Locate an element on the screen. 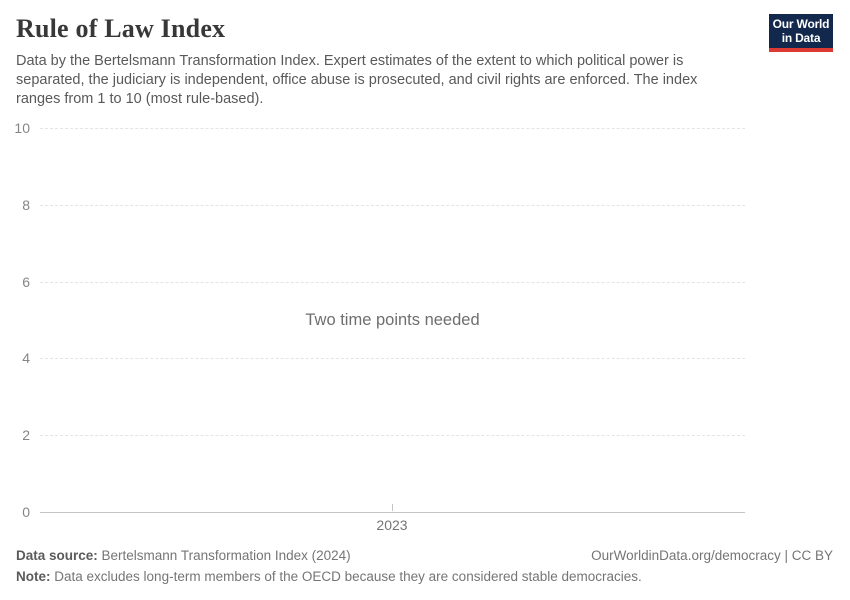 This screenshot has height=600, width=850. owid-logo: Our World in Data is located at coordinates (801, 33).